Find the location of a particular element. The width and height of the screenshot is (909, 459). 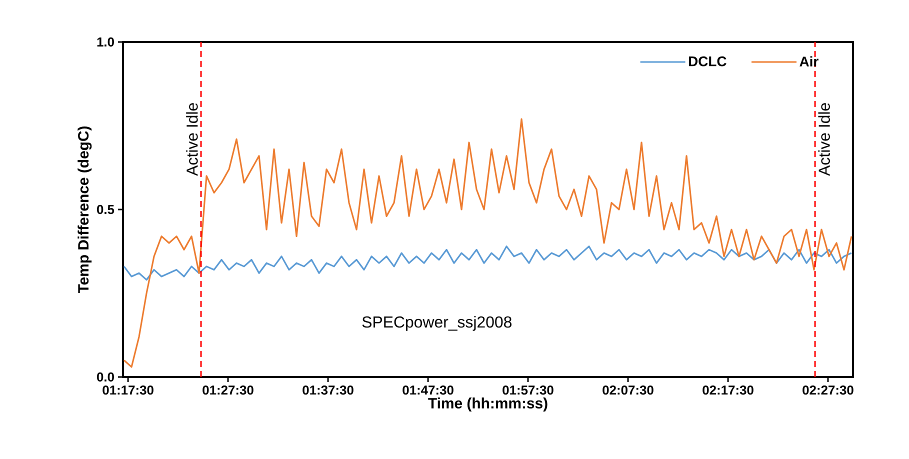

x-tick-label: 01:27:30 is located at coordinates (228, 390).